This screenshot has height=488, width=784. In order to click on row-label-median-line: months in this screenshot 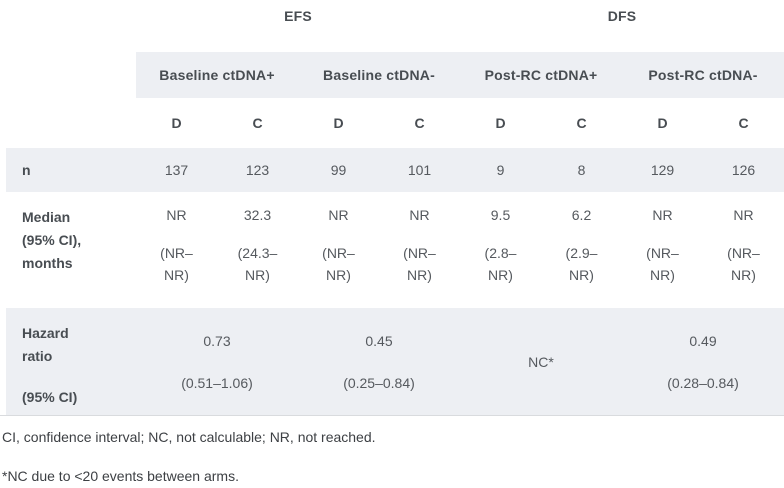, I will do `click(47, 263)`.